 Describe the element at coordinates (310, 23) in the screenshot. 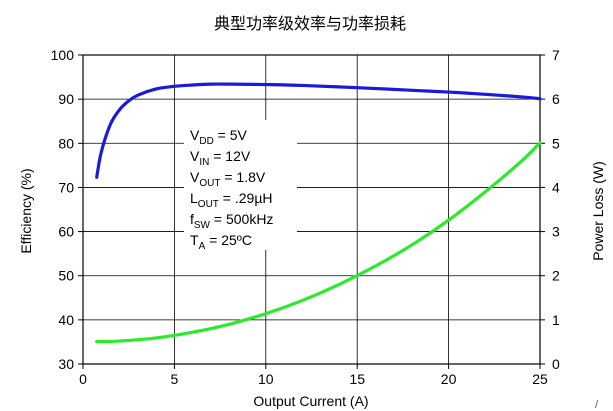

I see `chart-title: 典型功率级效率与功率损耗` at that location.